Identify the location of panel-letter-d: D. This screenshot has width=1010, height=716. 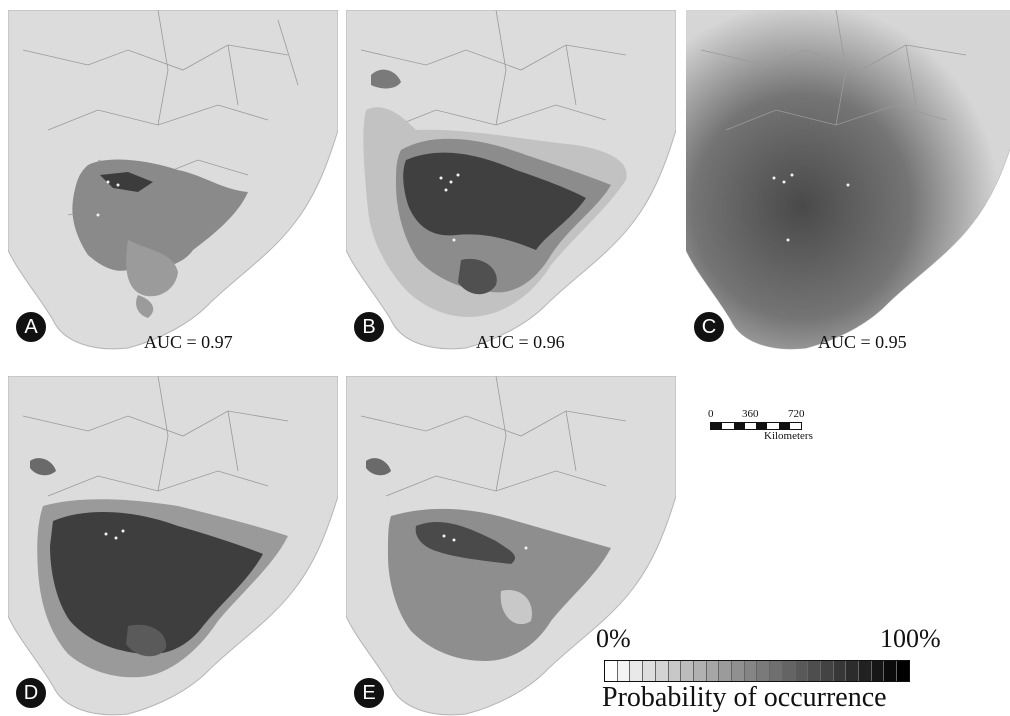
(31, 693).